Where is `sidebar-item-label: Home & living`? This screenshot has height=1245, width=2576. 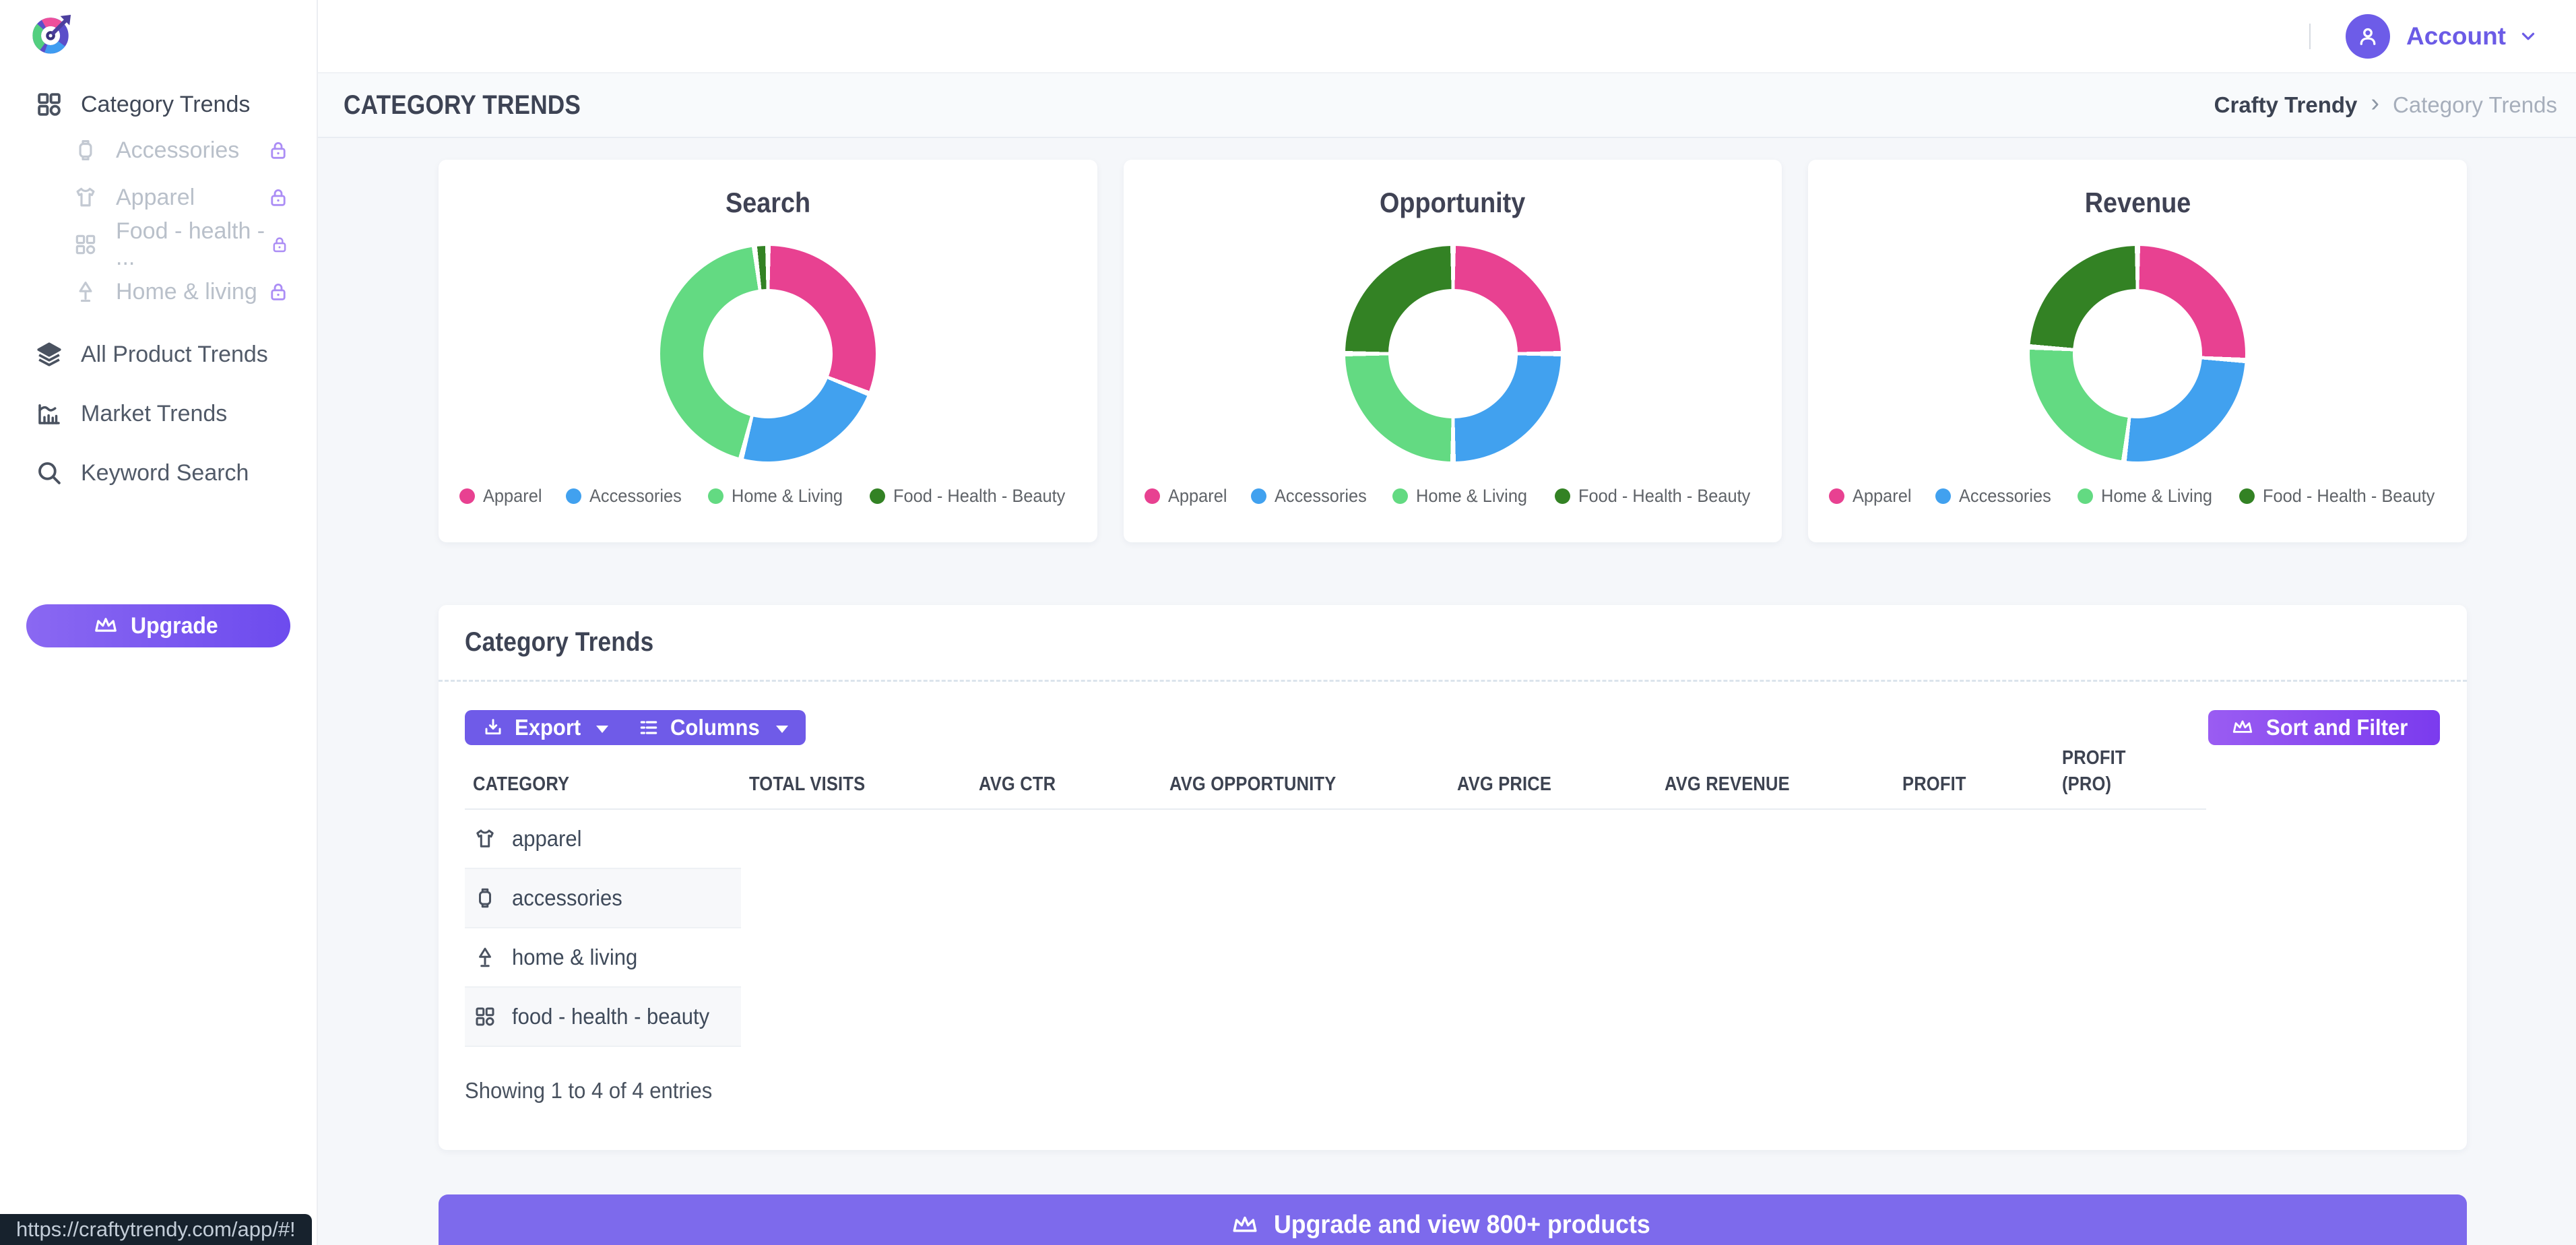 sidebar-item-label: Home & living is located at coordinates (186, 291).